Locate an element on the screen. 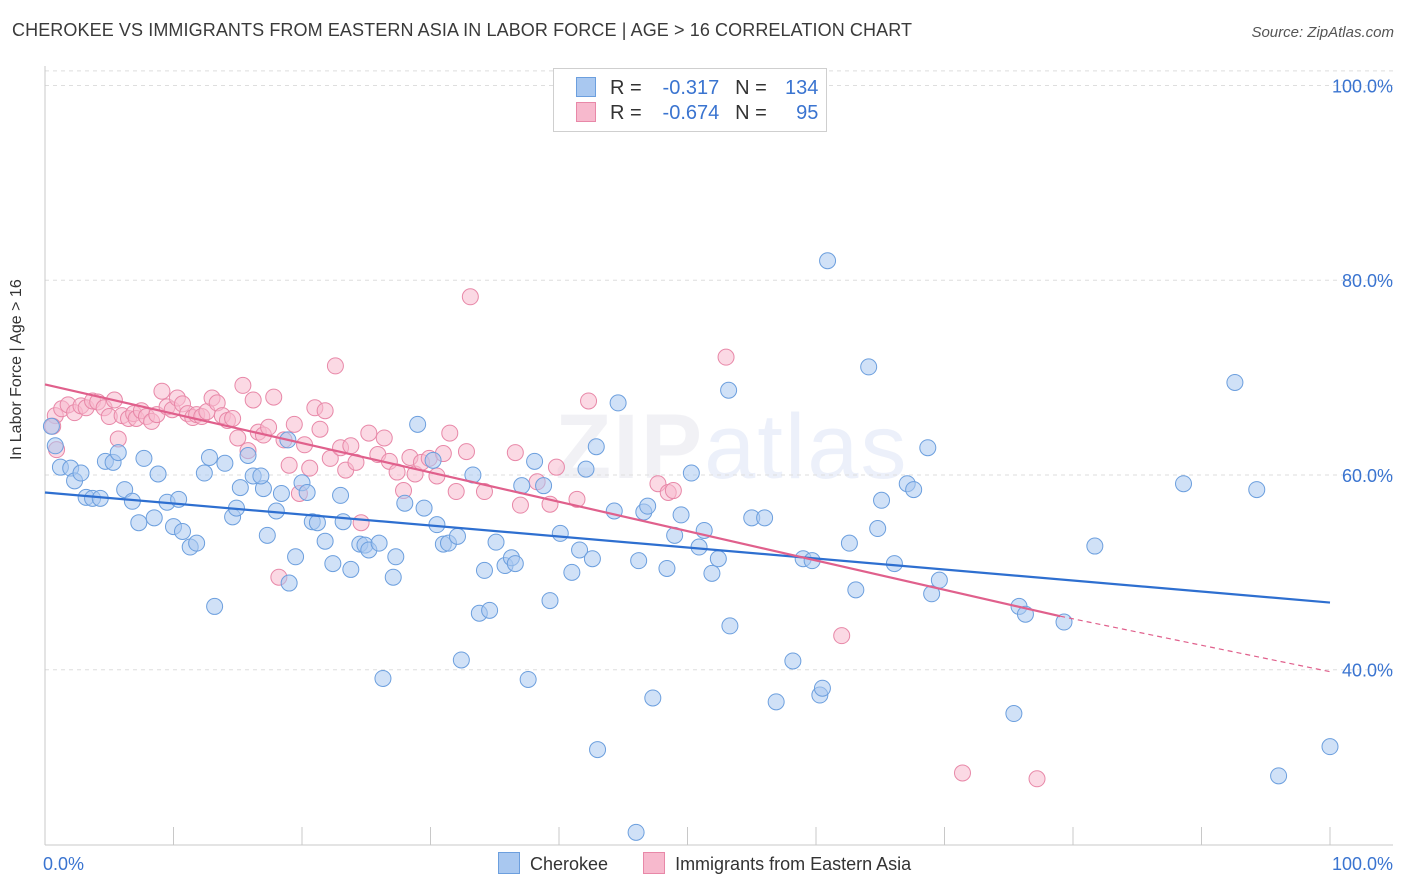 This screenshot has height=892, width=1406. y-tick-label: 40.0% is located at coordinates (1367, 671).